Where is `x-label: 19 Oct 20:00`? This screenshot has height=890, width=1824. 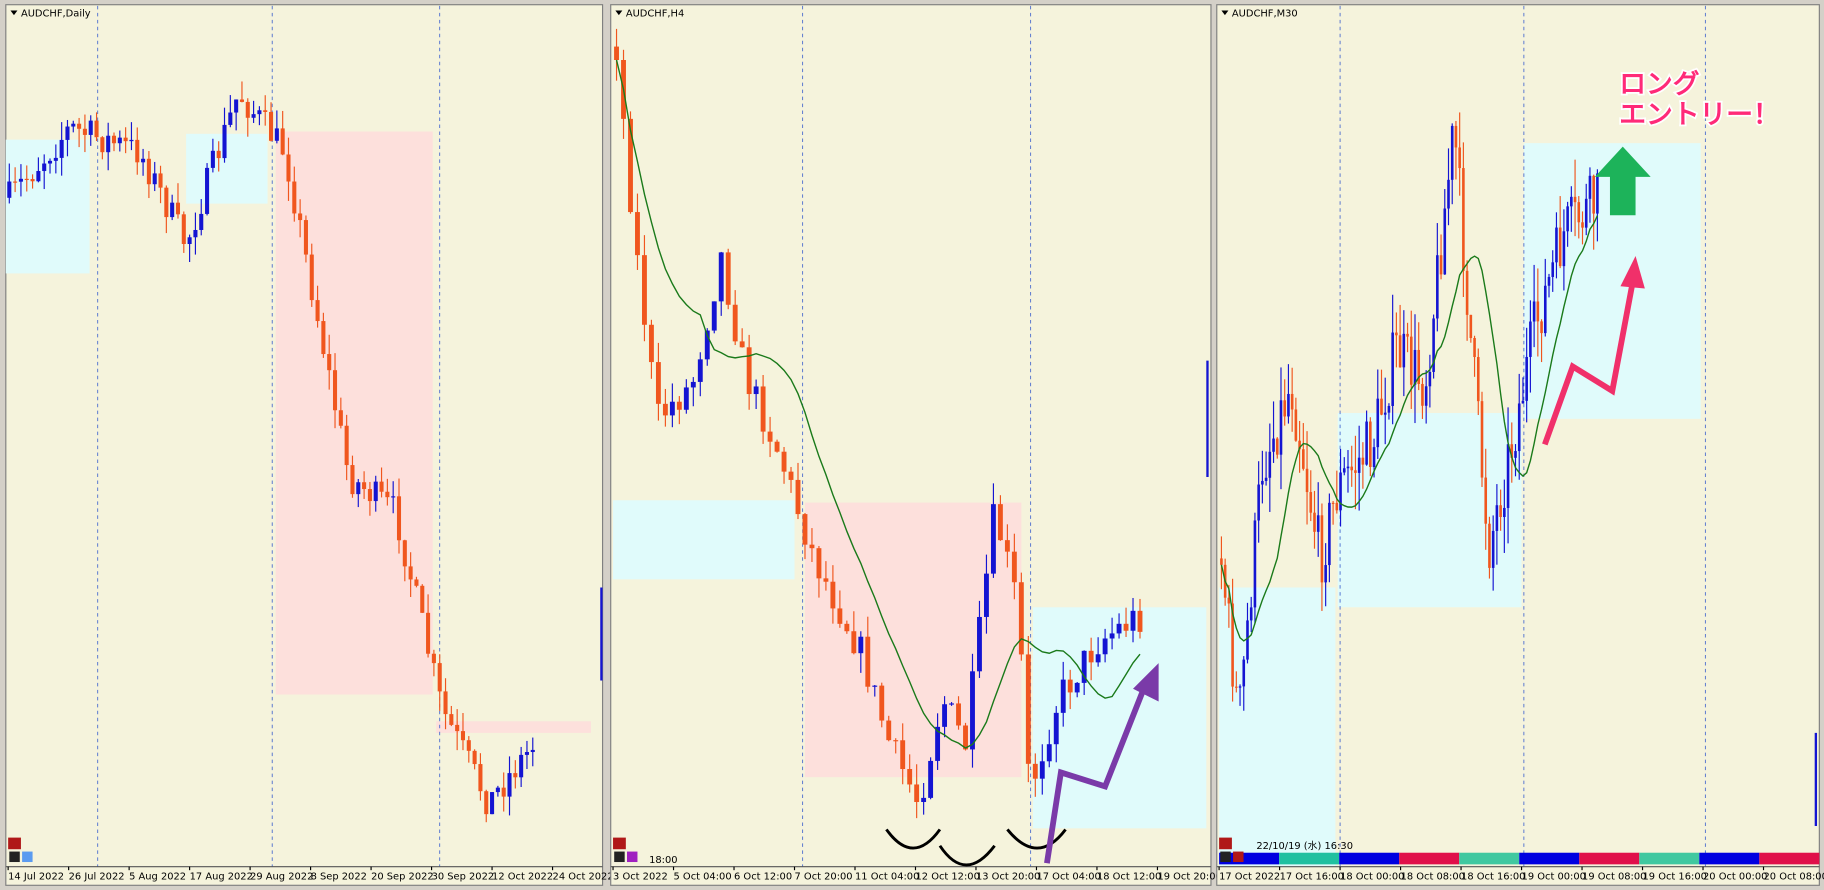 x-label: 19 Oct 20:00 is located at coordinates (1189, 876).